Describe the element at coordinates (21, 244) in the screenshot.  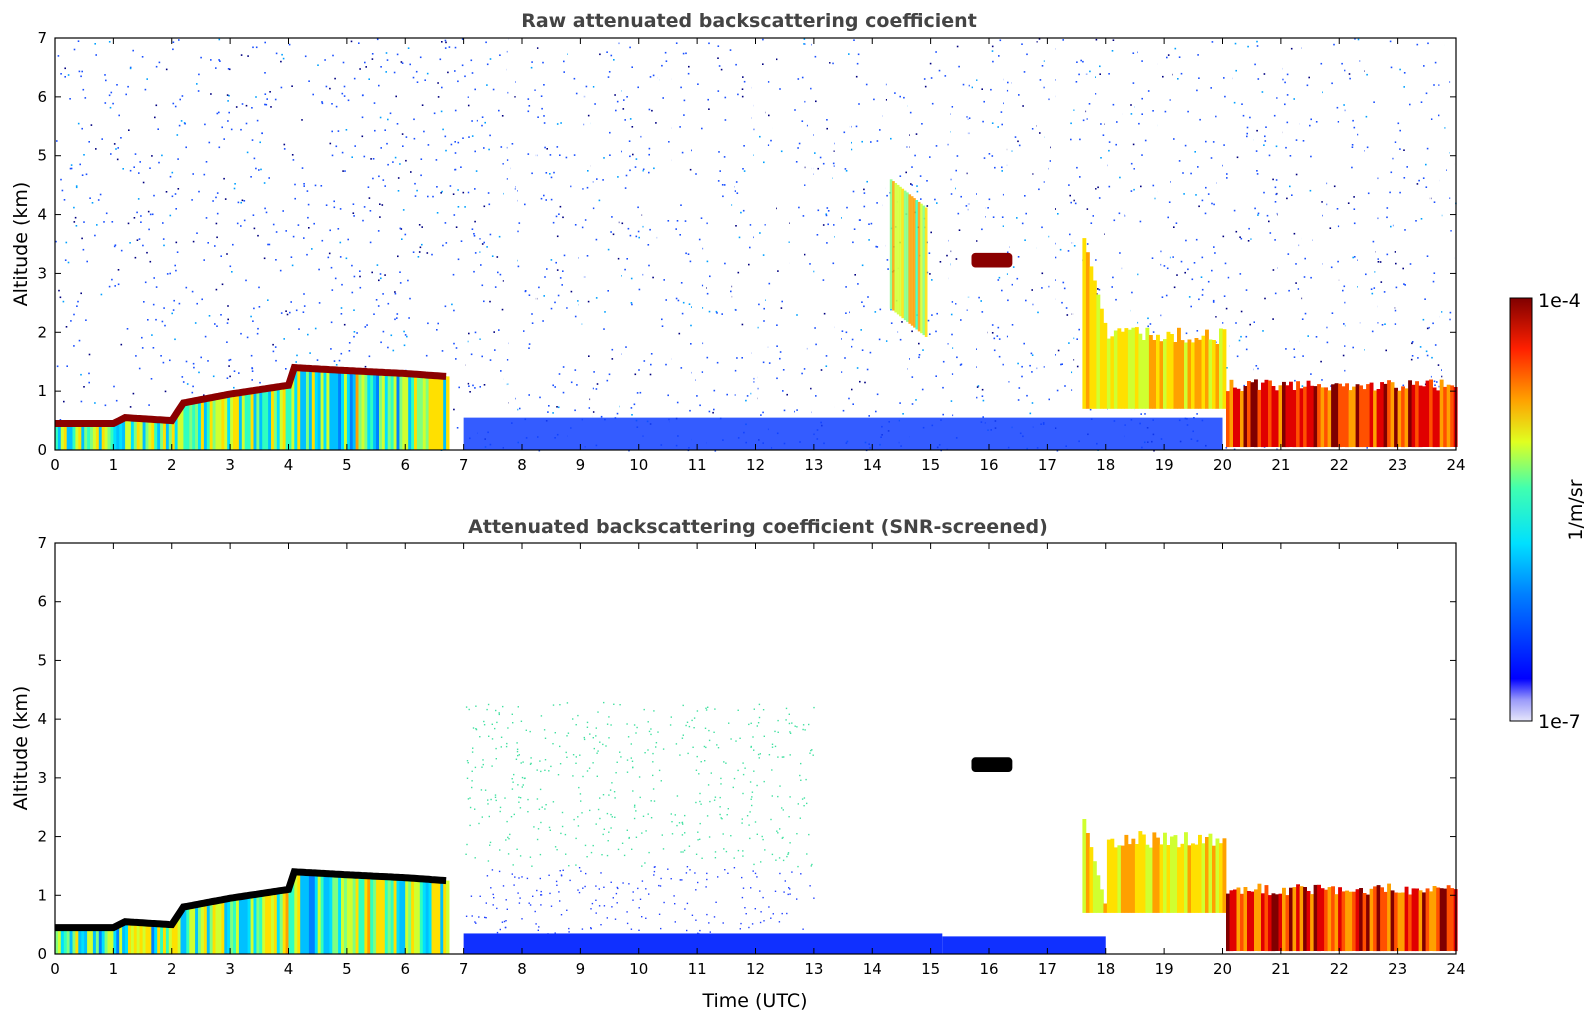
I see `panel-raw-ylabel: Altitude (km)` at that location.